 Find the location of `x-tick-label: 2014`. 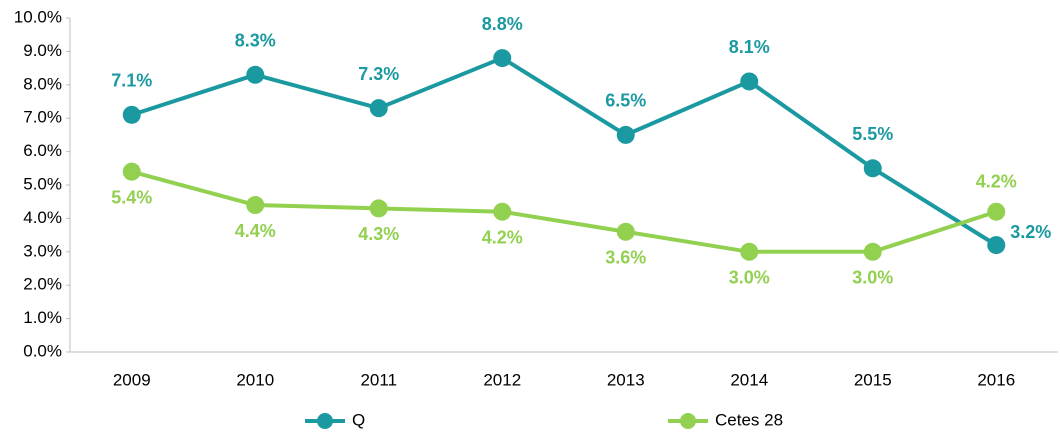

x-tick-label: 2014 is located at coordinates (749, 379).